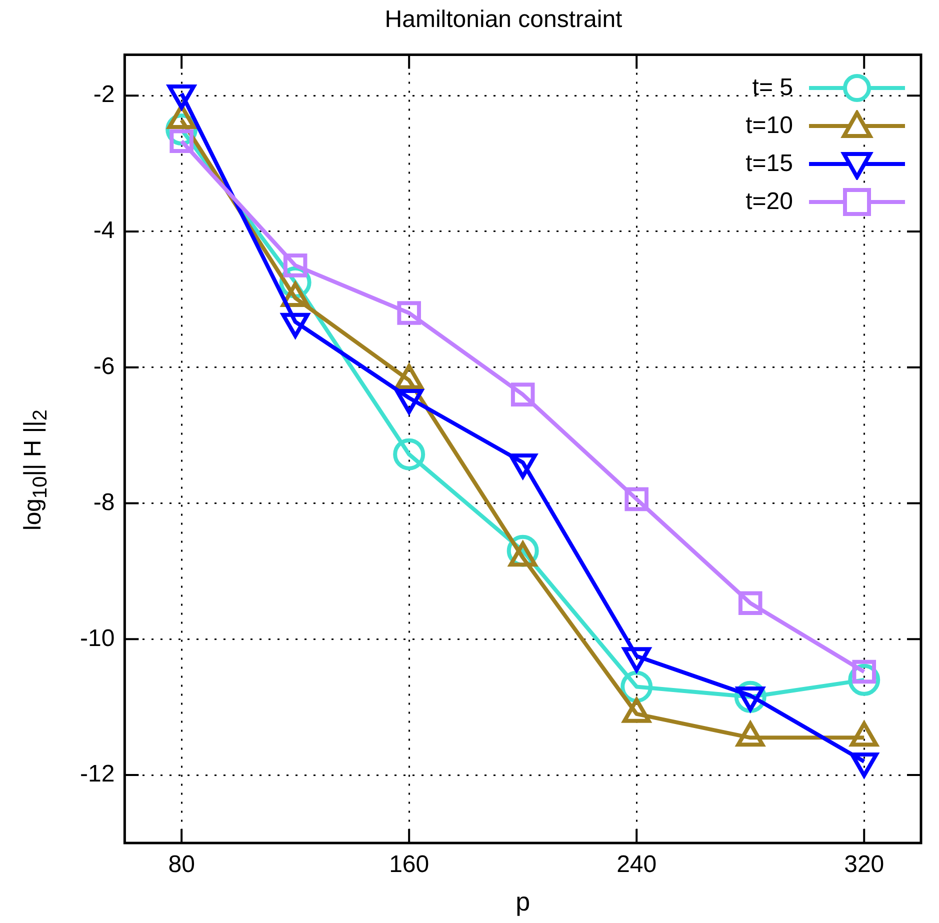 This screenshot has width=939, height=923. Describe the element at coordinates (523, 901) in the screenshot. I see `x-axis-title: p` at that location.